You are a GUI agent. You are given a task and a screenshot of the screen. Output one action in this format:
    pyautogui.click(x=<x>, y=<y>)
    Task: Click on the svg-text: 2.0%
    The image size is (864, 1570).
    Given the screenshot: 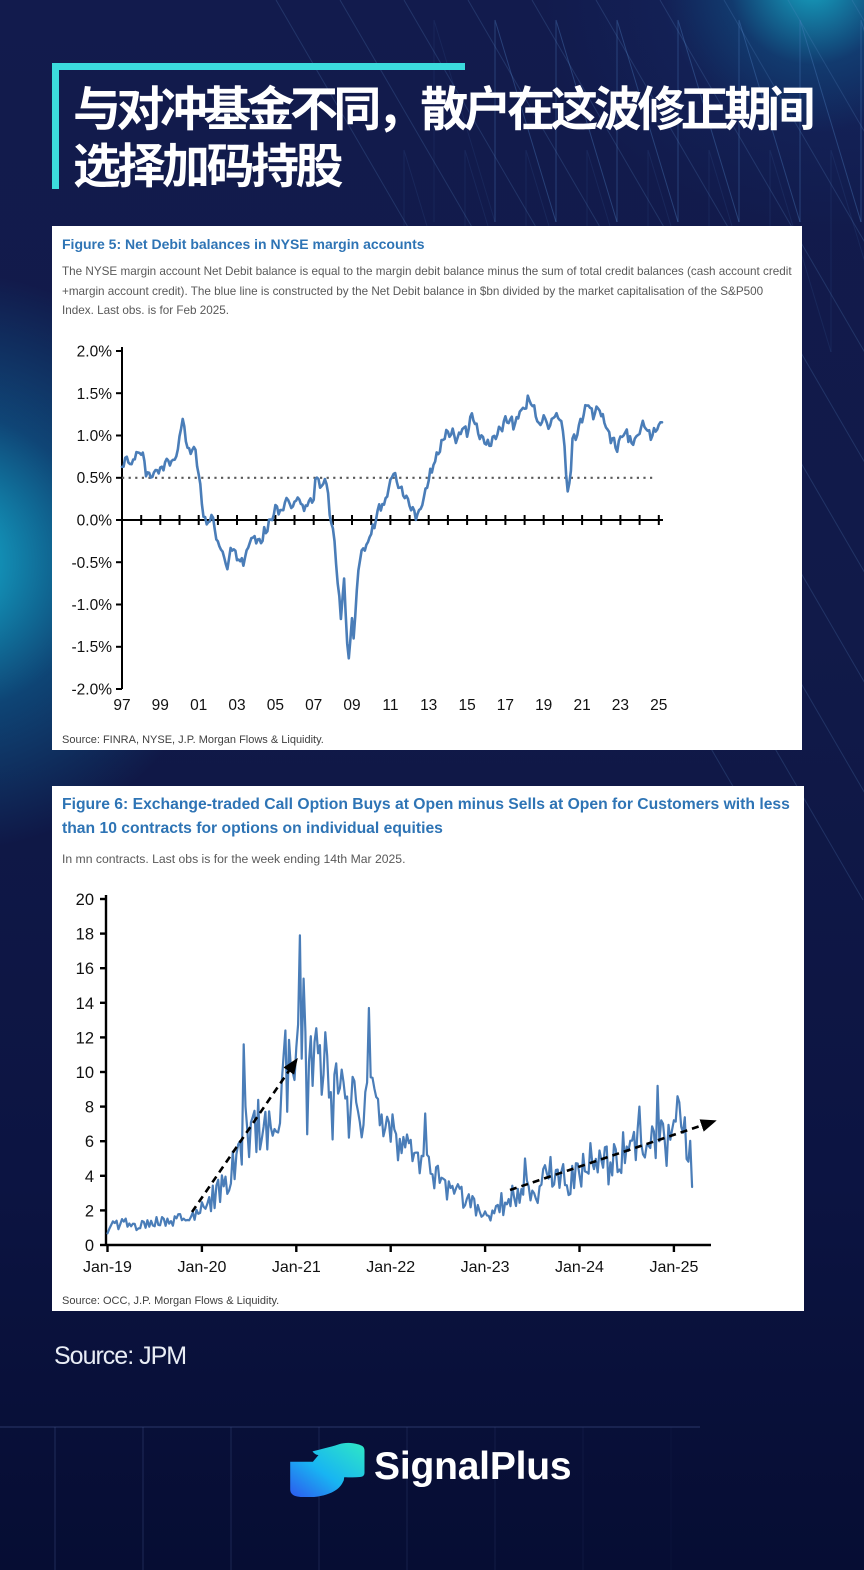 What is the action you would take?
    pyautogui.click(x=95, y=352)
    